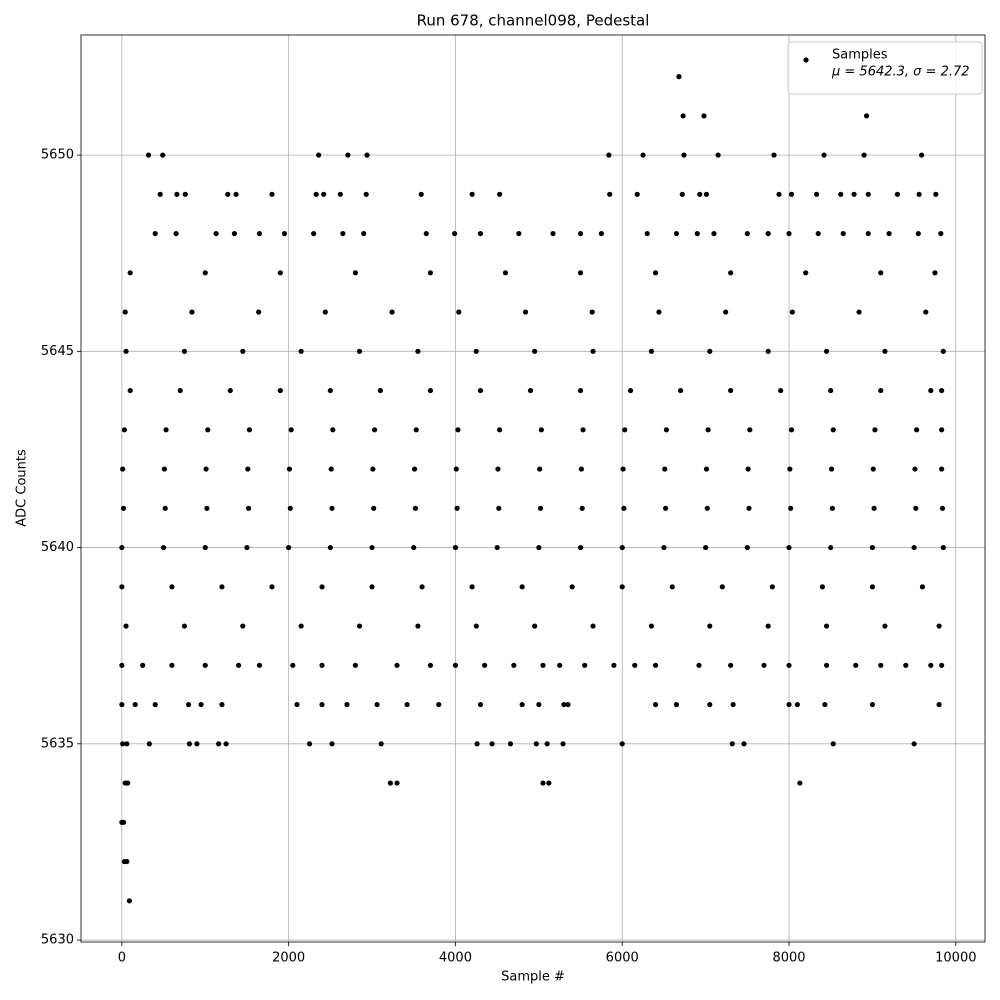 Image resolution: width=1000 pixels, height=1000 pixels. Describe the element at coordinates (57, 155) in the screenshot. I see `y-tick-label: 5650` at that location.